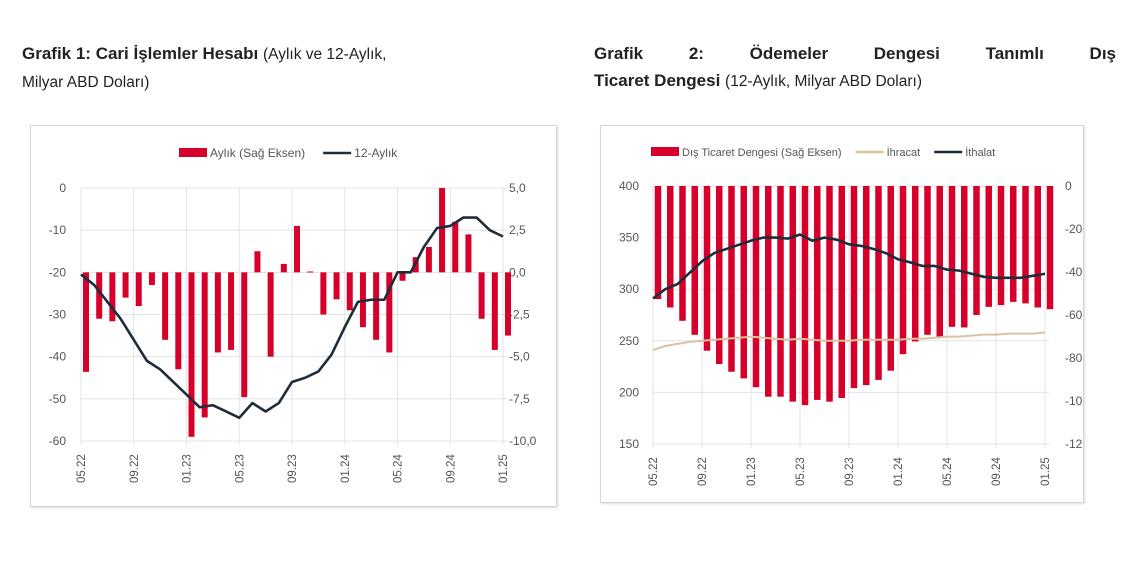 Image resolution: width=1140 pixels, height=570 pixels. Describe the element at coordinates (297, 249) in the screenshot. I see `bar-09.23` at that location.